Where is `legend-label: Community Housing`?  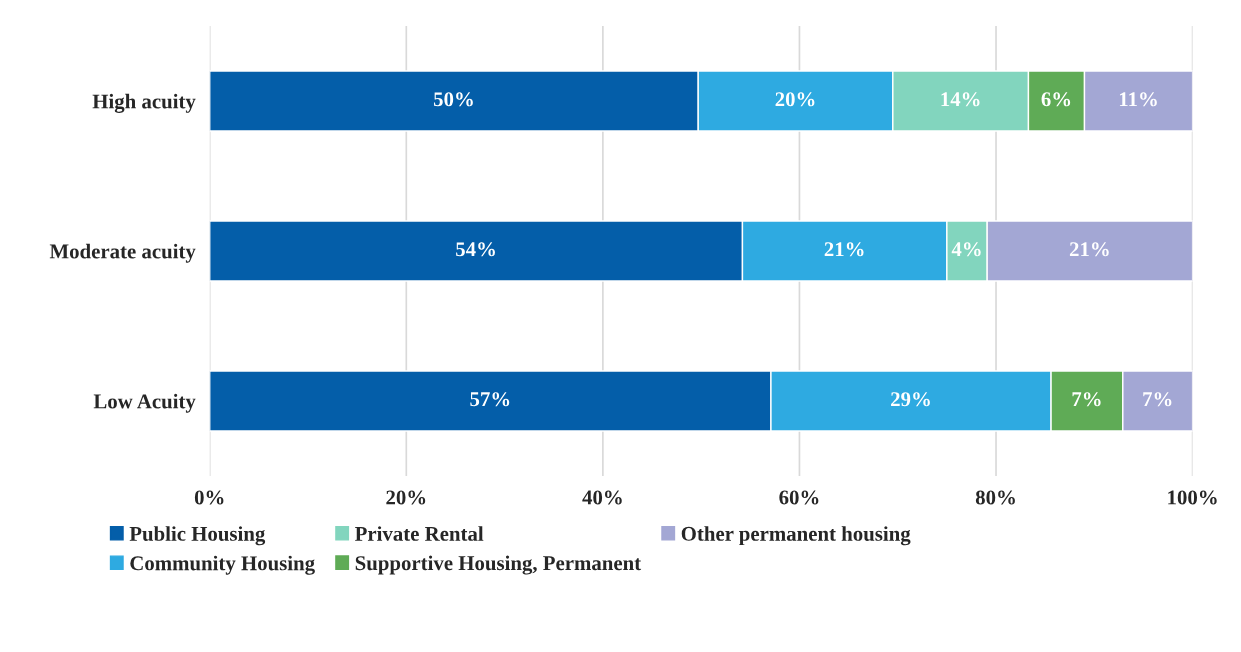 legend-label: Community Housing is located at coordinates (222, 565).